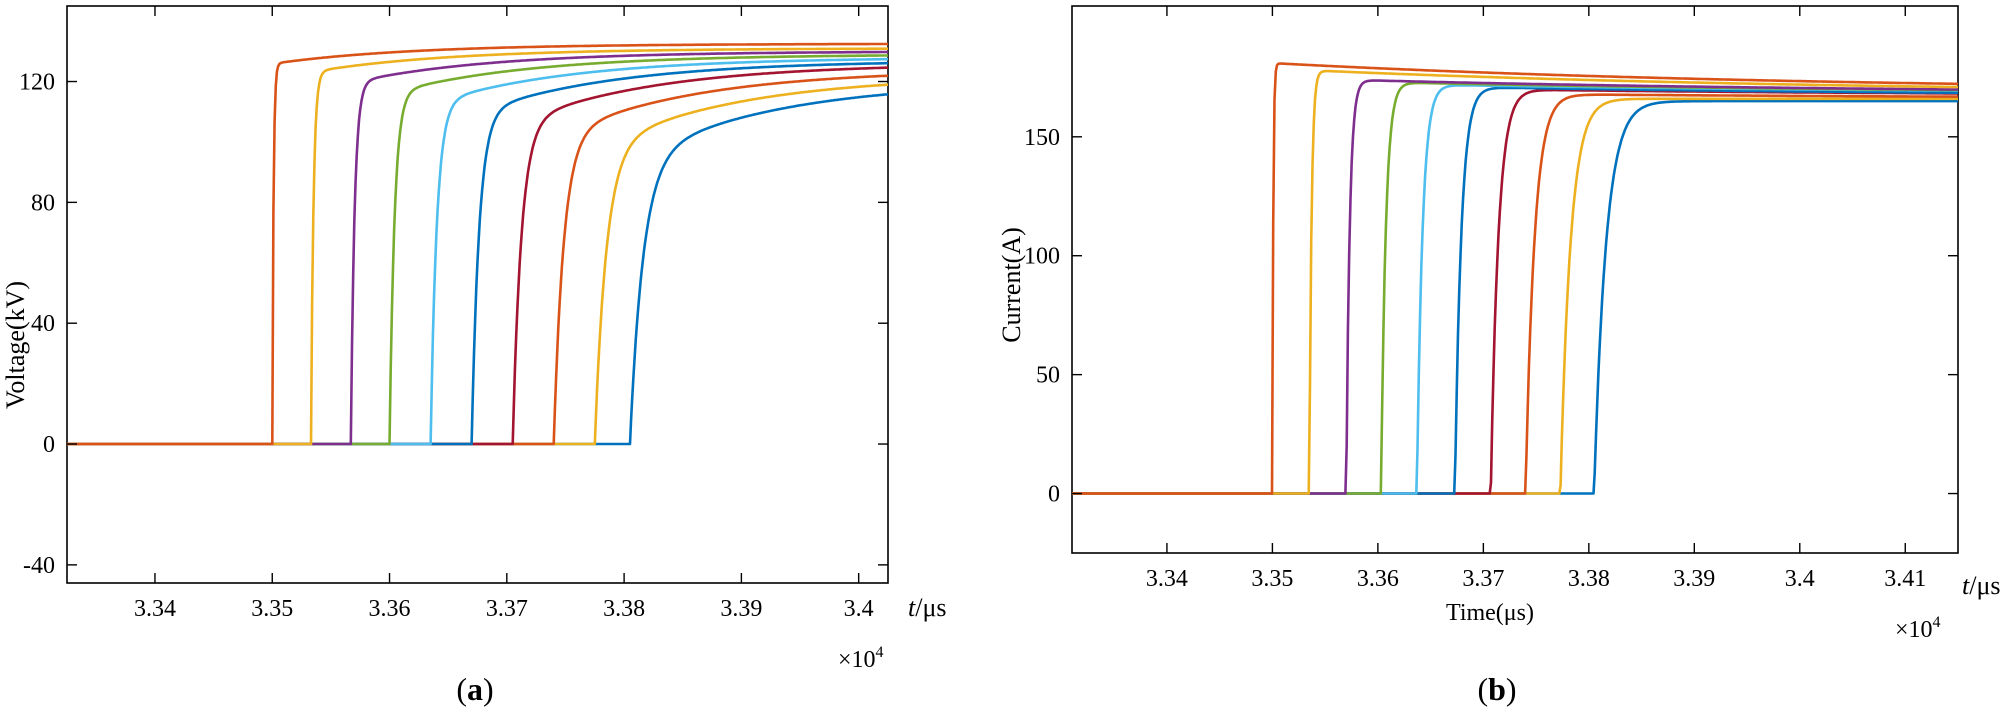 This screenshot has height=707, width=2006. I want to click on x-axis-unit-b: t/μs, so click(1981, 585).